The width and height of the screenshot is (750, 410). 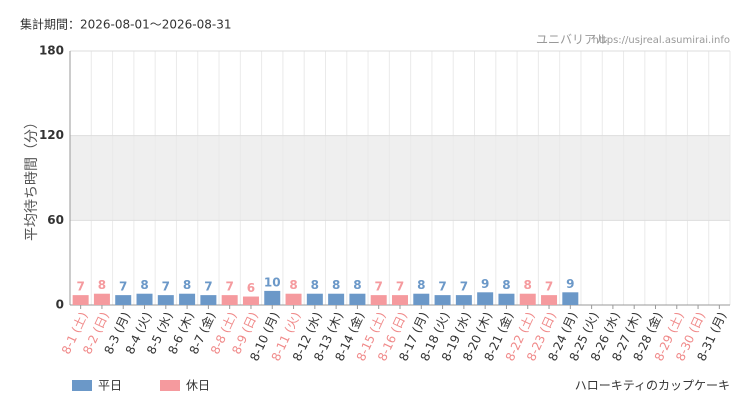 I want to click on value-label: 6, so click(x=251, y=288).